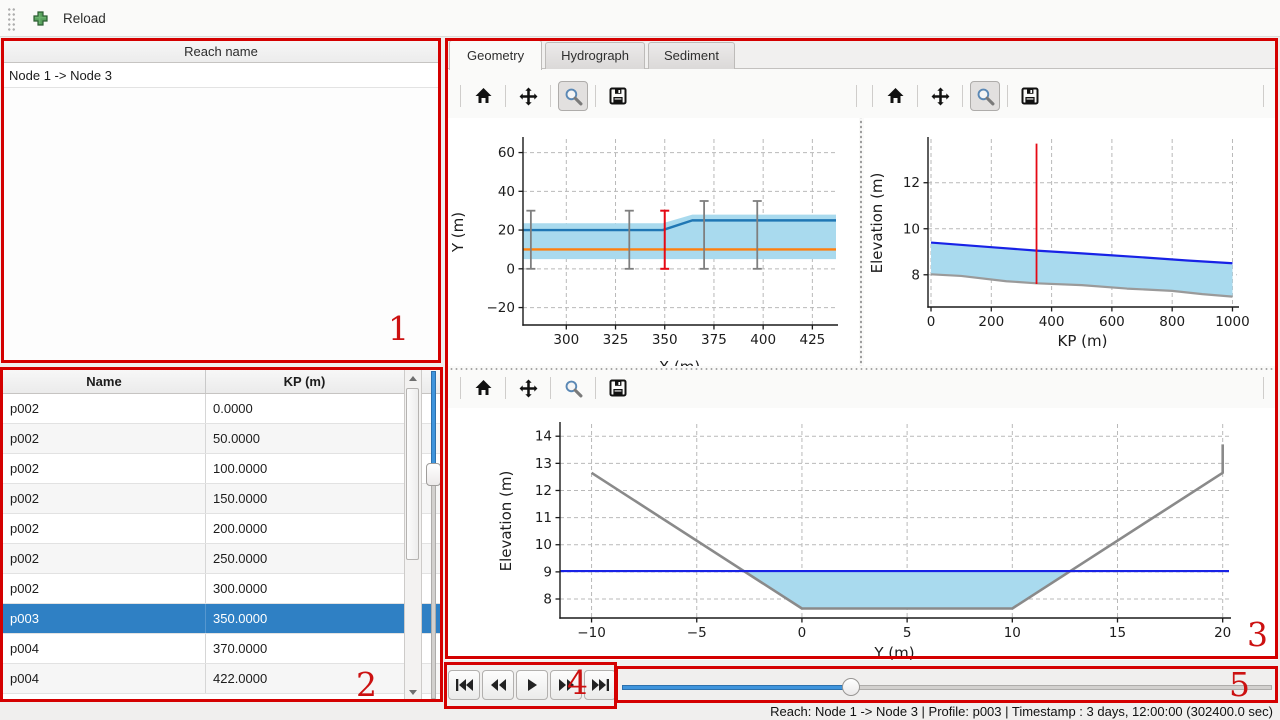 This screenshot has height=720, width=1280. What do you see at coordinates (496, 55) in the screenshot?
I see `tab-geometry: Geometry` at bounding box center [496, 55].